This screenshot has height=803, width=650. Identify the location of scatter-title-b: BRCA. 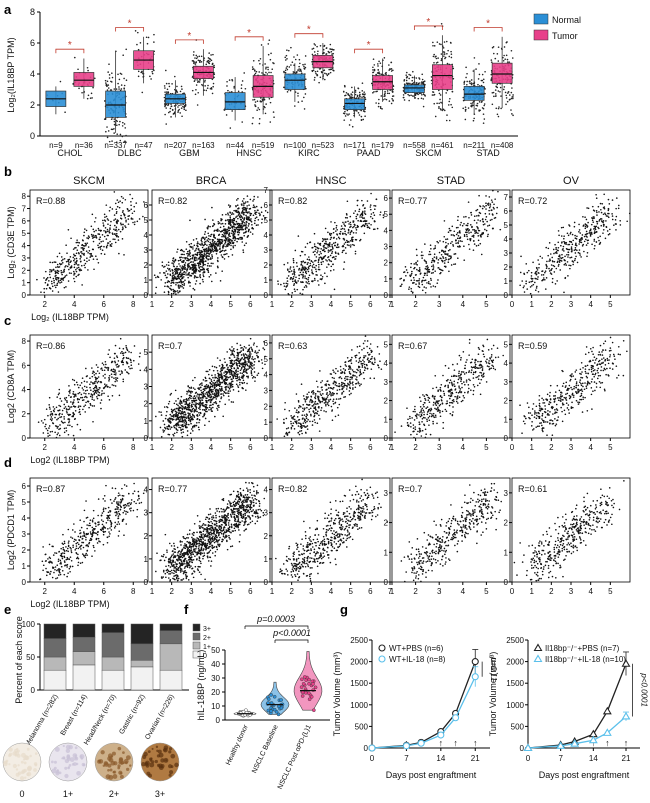
(211, 181).